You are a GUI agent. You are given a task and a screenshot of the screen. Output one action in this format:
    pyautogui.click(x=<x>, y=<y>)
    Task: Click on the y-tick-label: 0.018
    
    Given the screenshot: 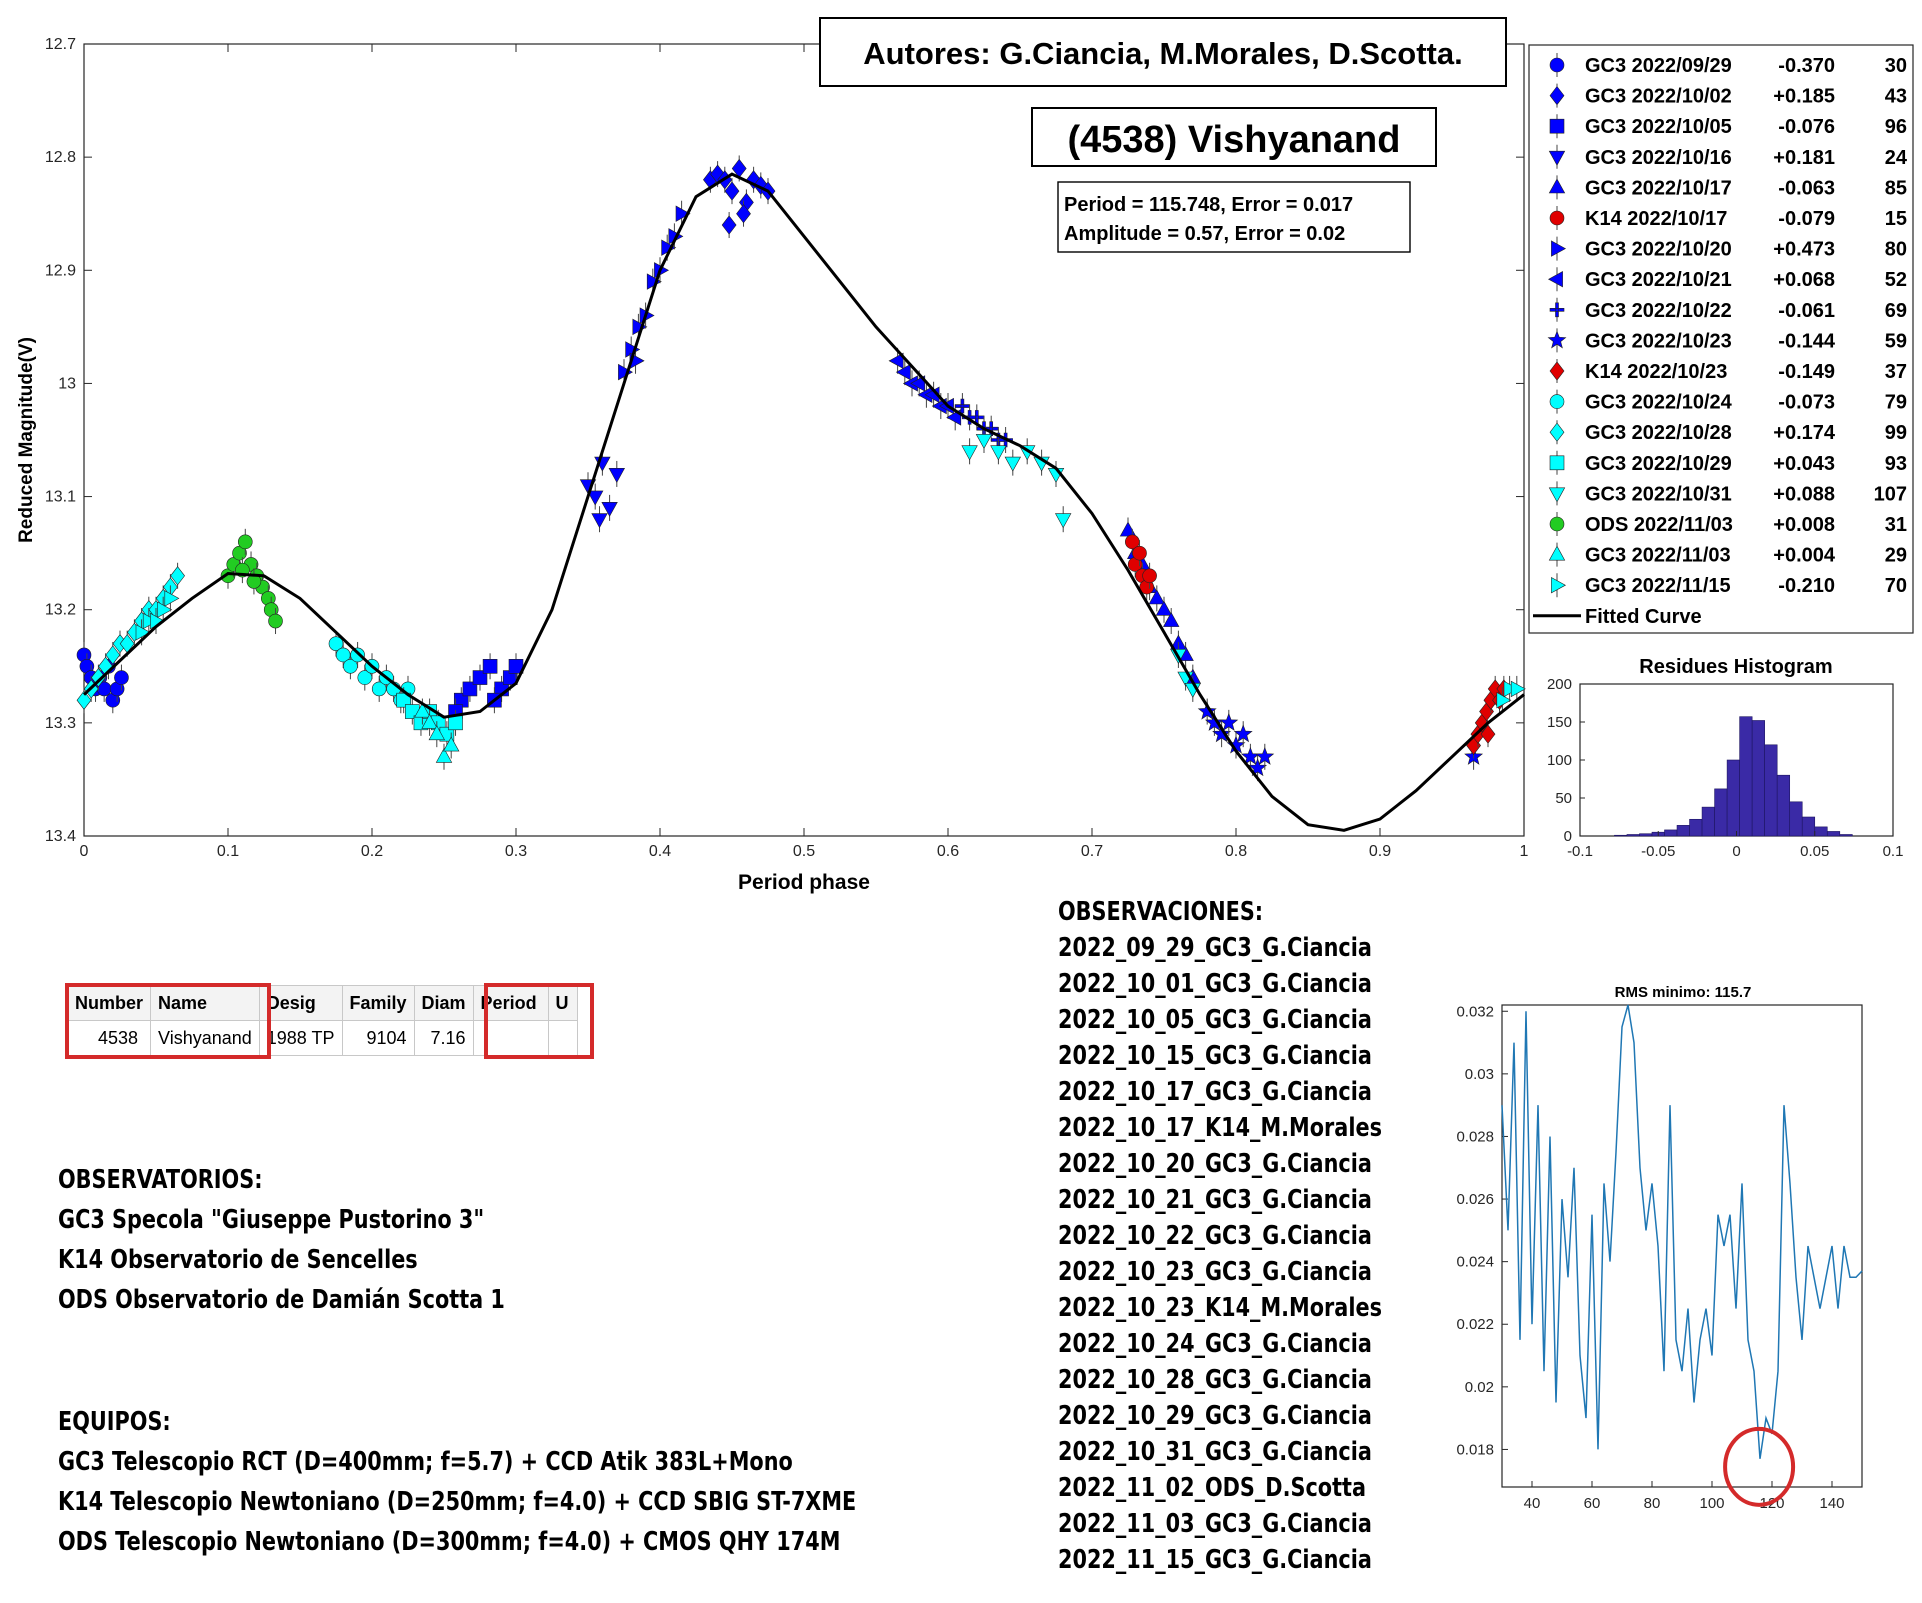 What is the action you would take?
    pyautogui.click(x=1475, y=1449)
    